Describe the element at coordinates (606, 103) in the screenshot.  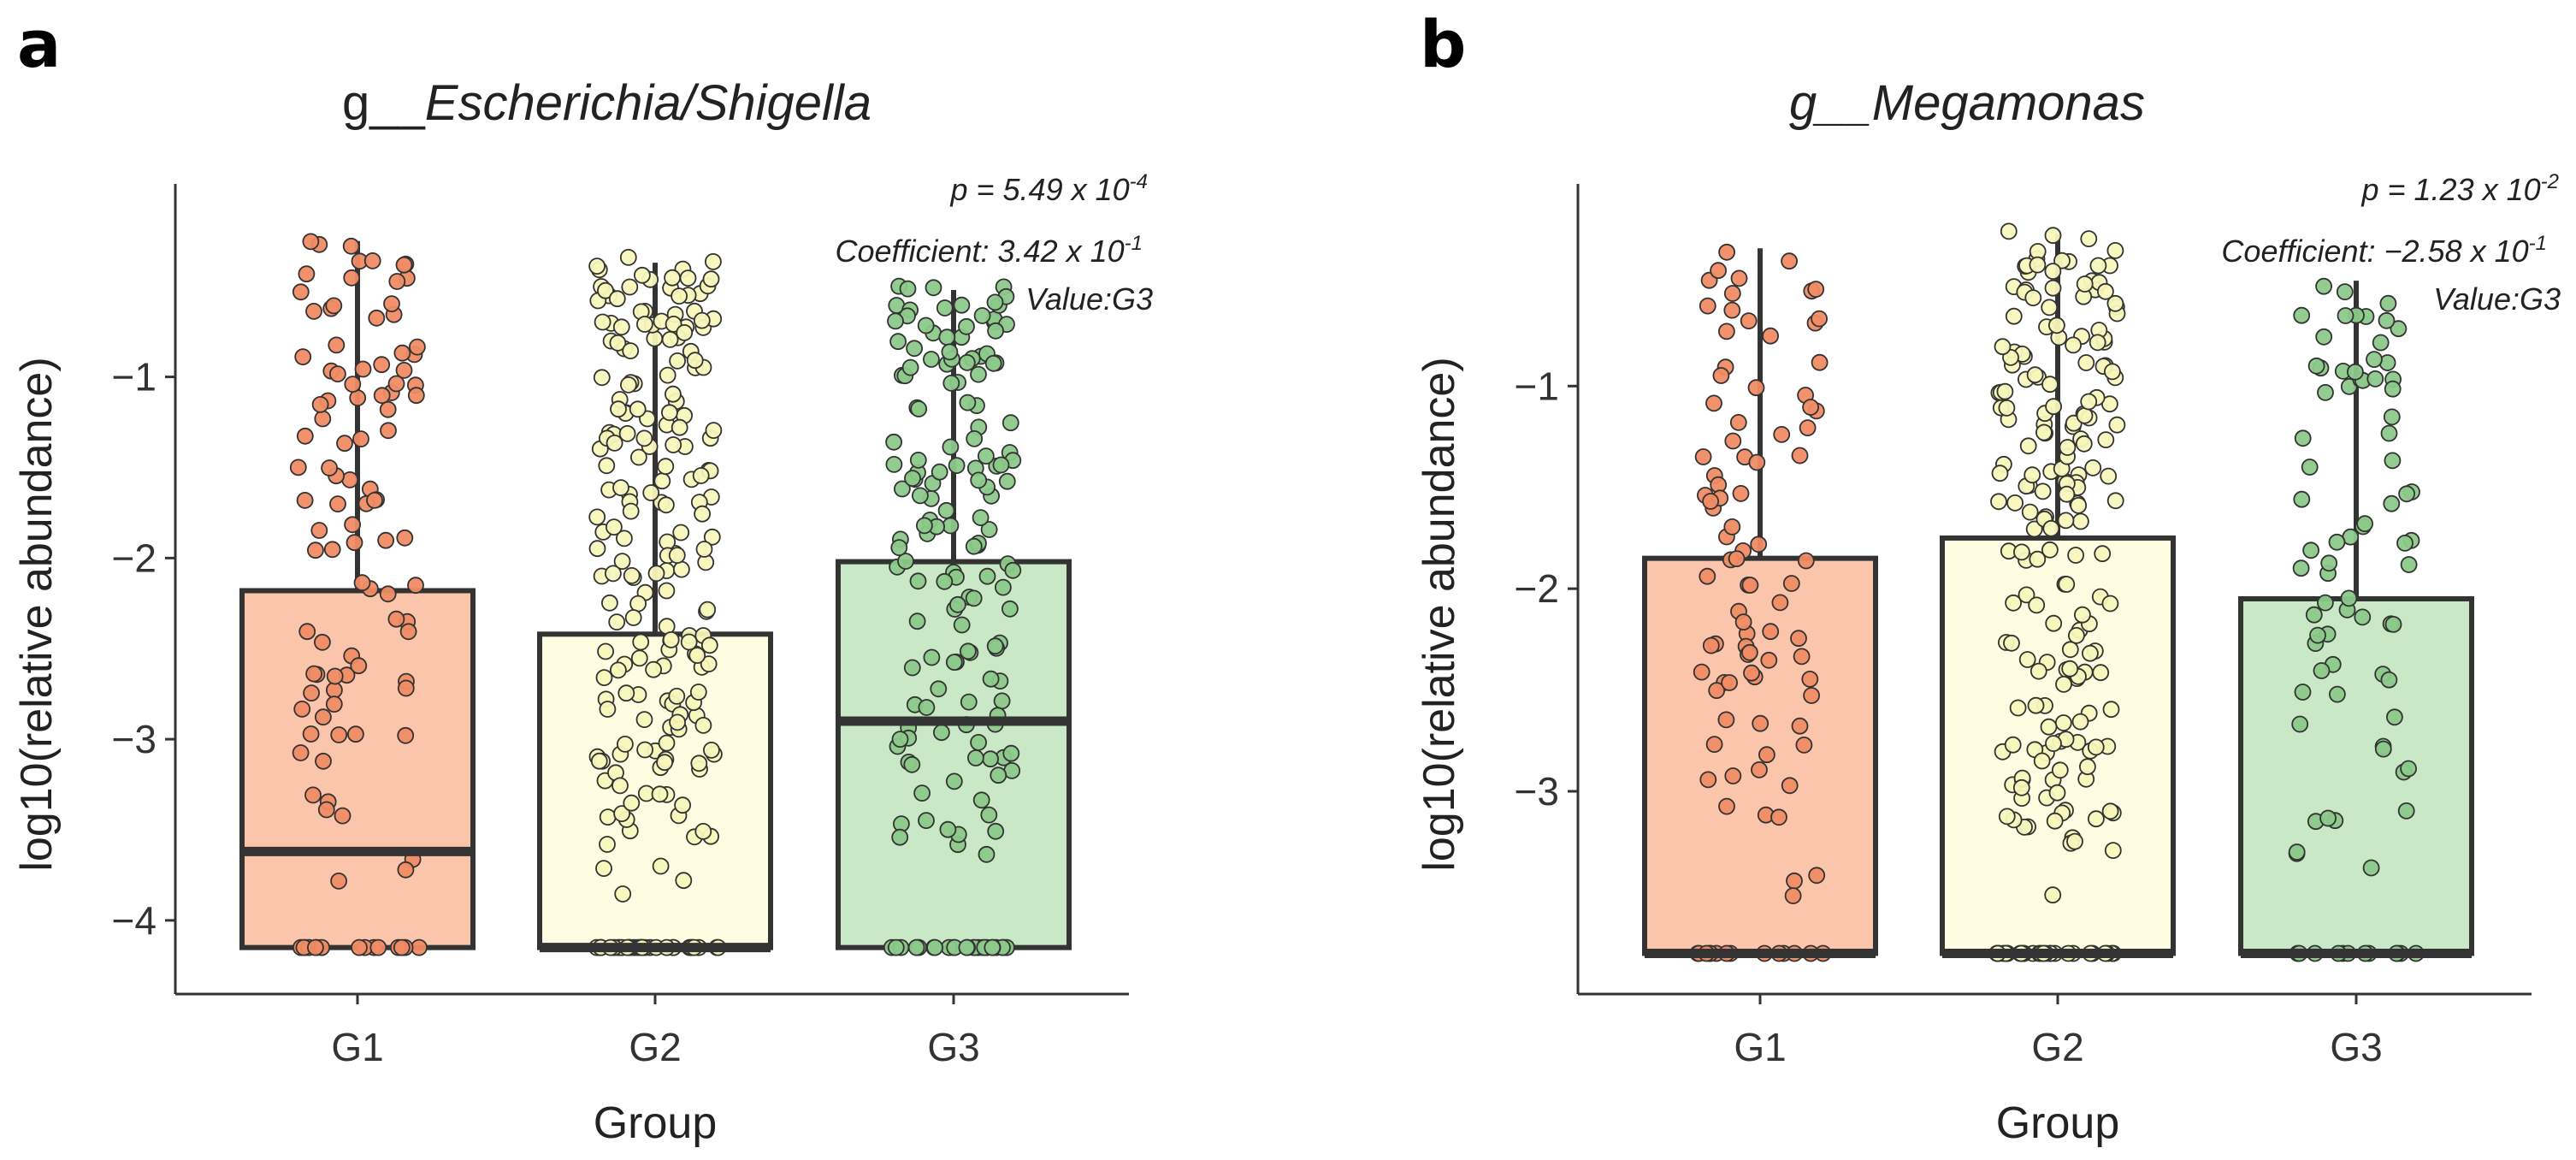
I see `panel-a-title: g__Escherichia/Shigella` at that location.